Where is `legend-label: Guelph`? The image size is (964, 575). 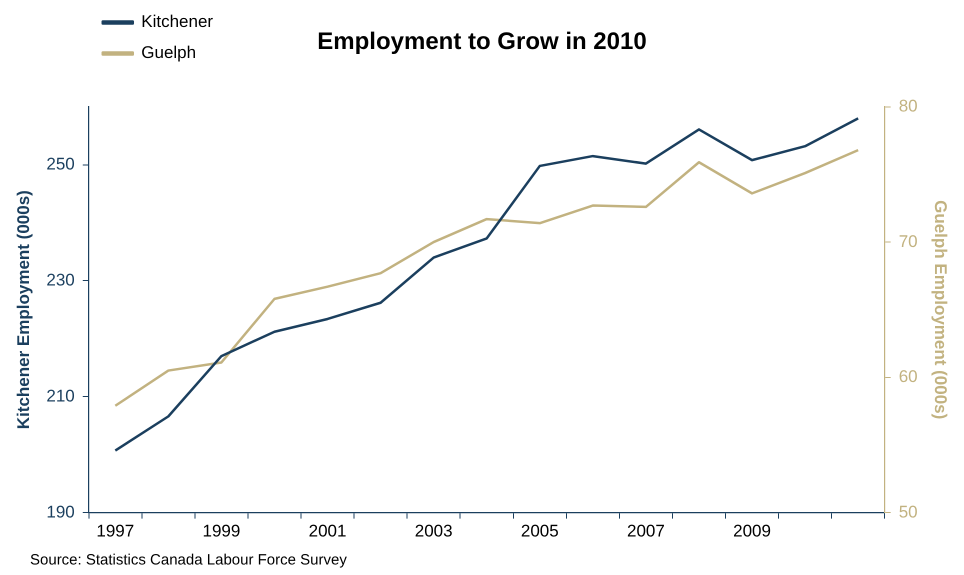
legend-label: Guelph is located at coordinates (168, 52).